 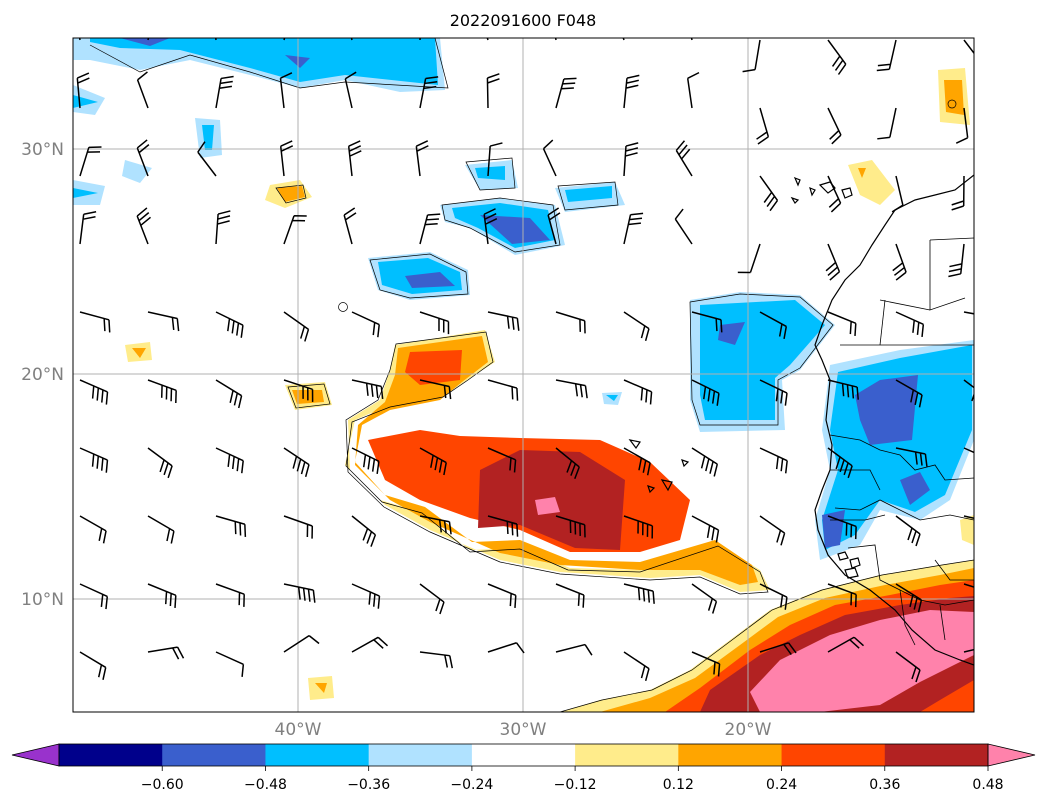 I want to click on negative-region-africa-dark, so click(x=886, y=410).